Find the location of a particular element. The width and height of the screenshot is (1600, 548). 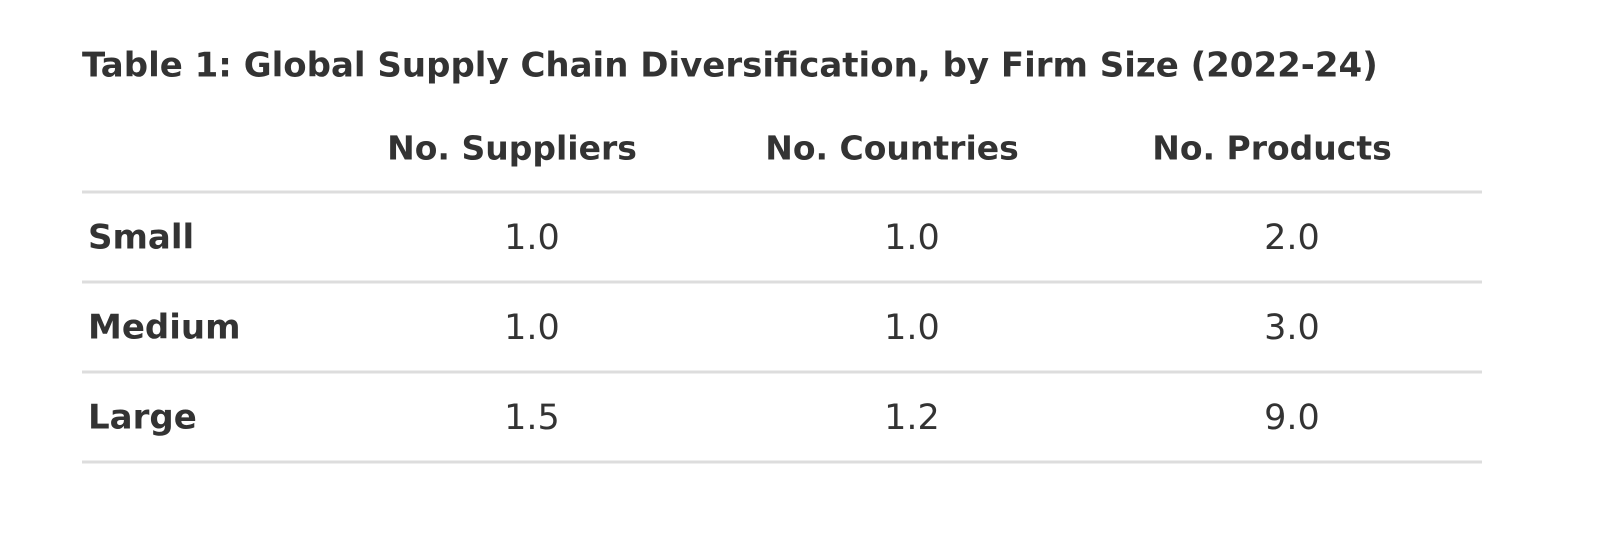

column-header: No. Products is located at coordinates (1272, 148).